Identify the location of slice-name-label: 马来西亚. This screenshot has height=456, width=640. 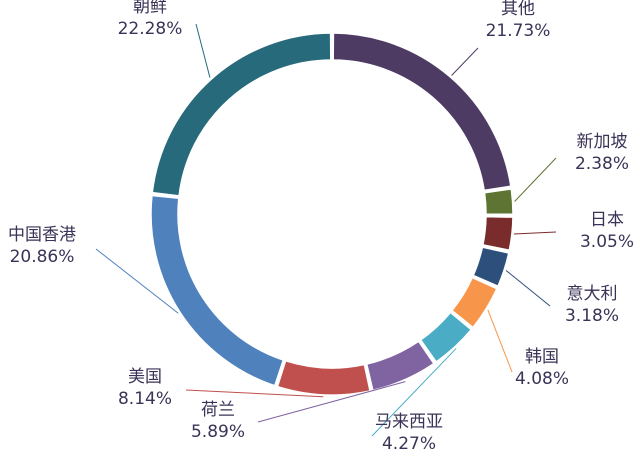
(409, 422).